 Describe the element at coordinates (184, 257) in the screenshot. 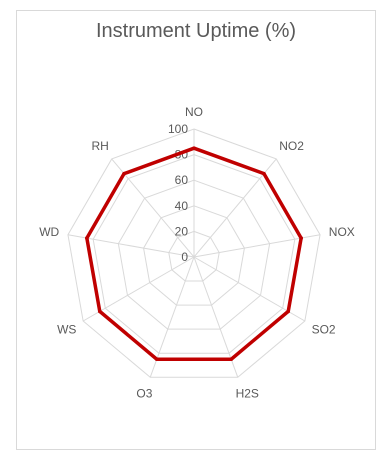

I see `tick-label: 0` at that location.